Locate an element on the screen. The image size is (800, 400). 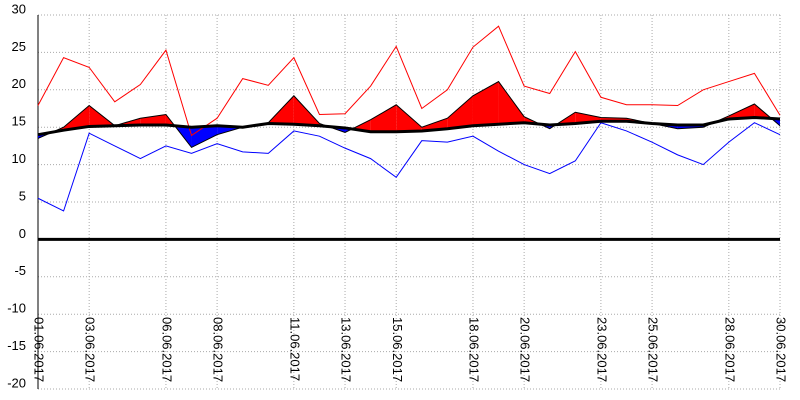
line-series is located at coordinates (409, 126).